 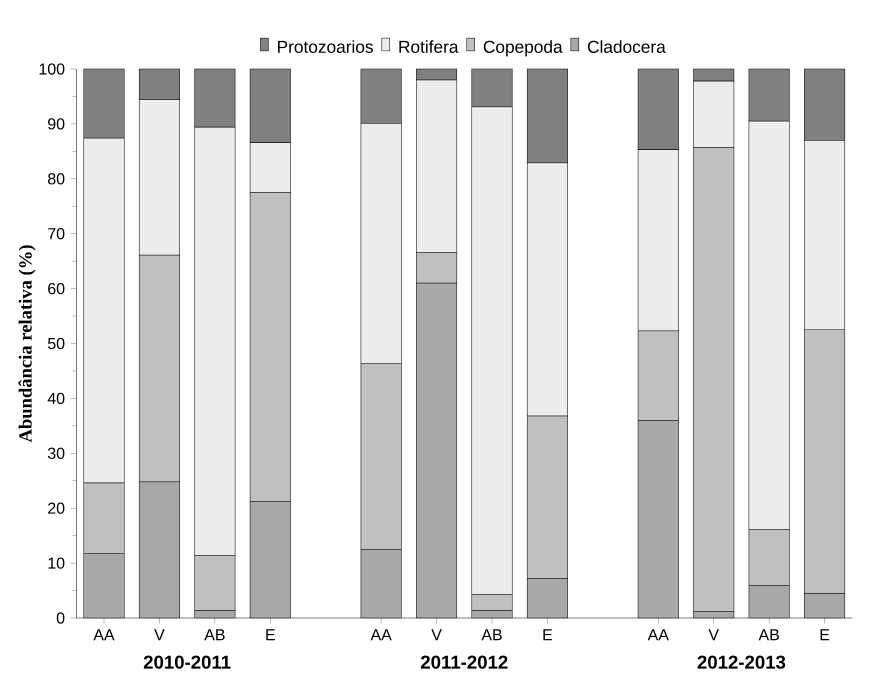 What do you see at coordinates (56, 344) in the screenshot?
I see `y-tick-label: 50` at bounding box center [56, 344].